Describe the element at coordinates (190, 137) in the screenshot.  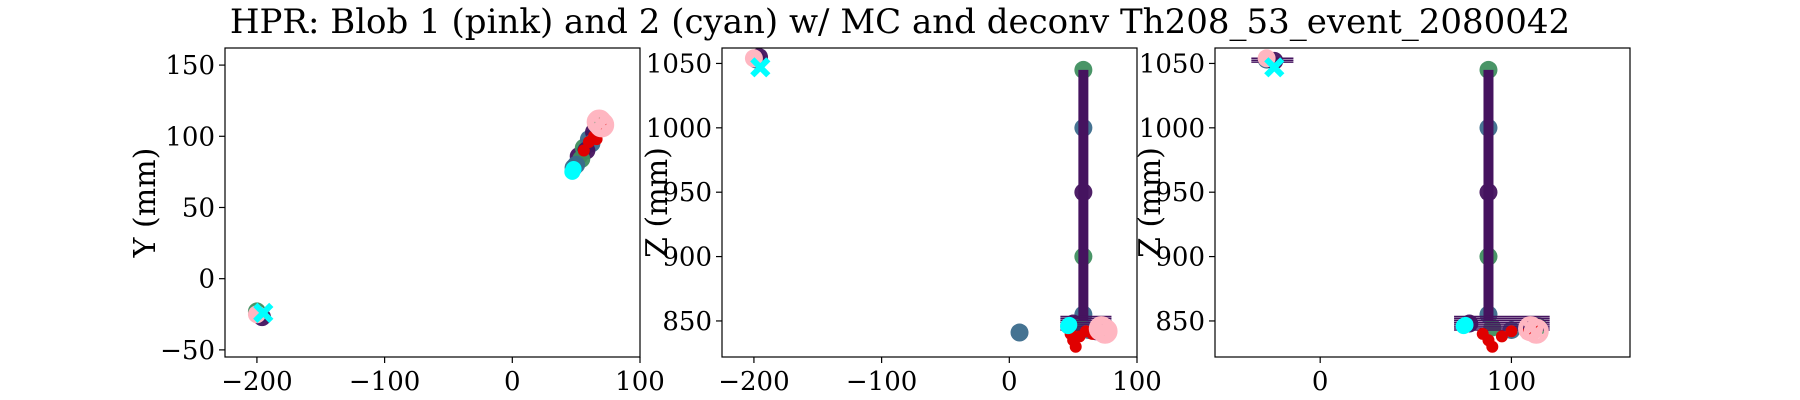
I see `y-tick-label: 100` at that location.